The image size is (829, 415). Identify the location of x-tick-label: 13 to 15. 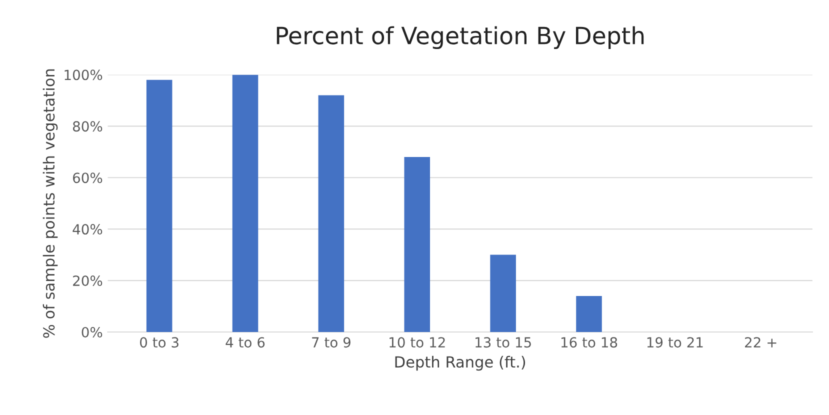
(503, 342).